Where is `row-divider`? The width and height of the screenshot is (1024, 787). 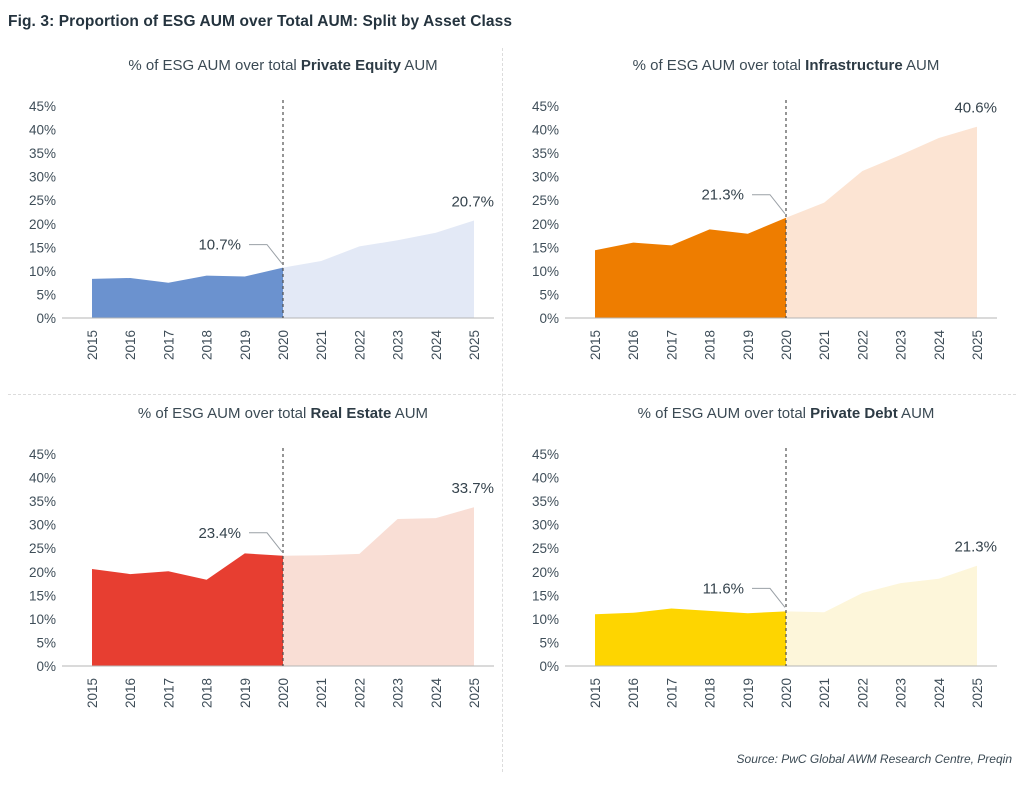
row-divider is located at coordinates (512, 394).